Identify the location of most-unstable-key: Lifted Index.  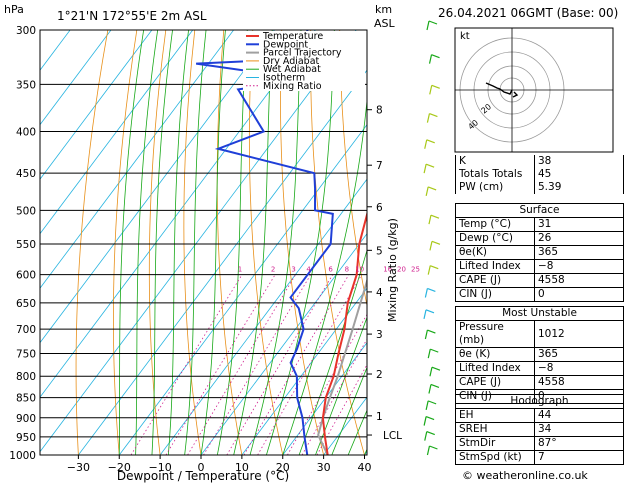
(495, 368).